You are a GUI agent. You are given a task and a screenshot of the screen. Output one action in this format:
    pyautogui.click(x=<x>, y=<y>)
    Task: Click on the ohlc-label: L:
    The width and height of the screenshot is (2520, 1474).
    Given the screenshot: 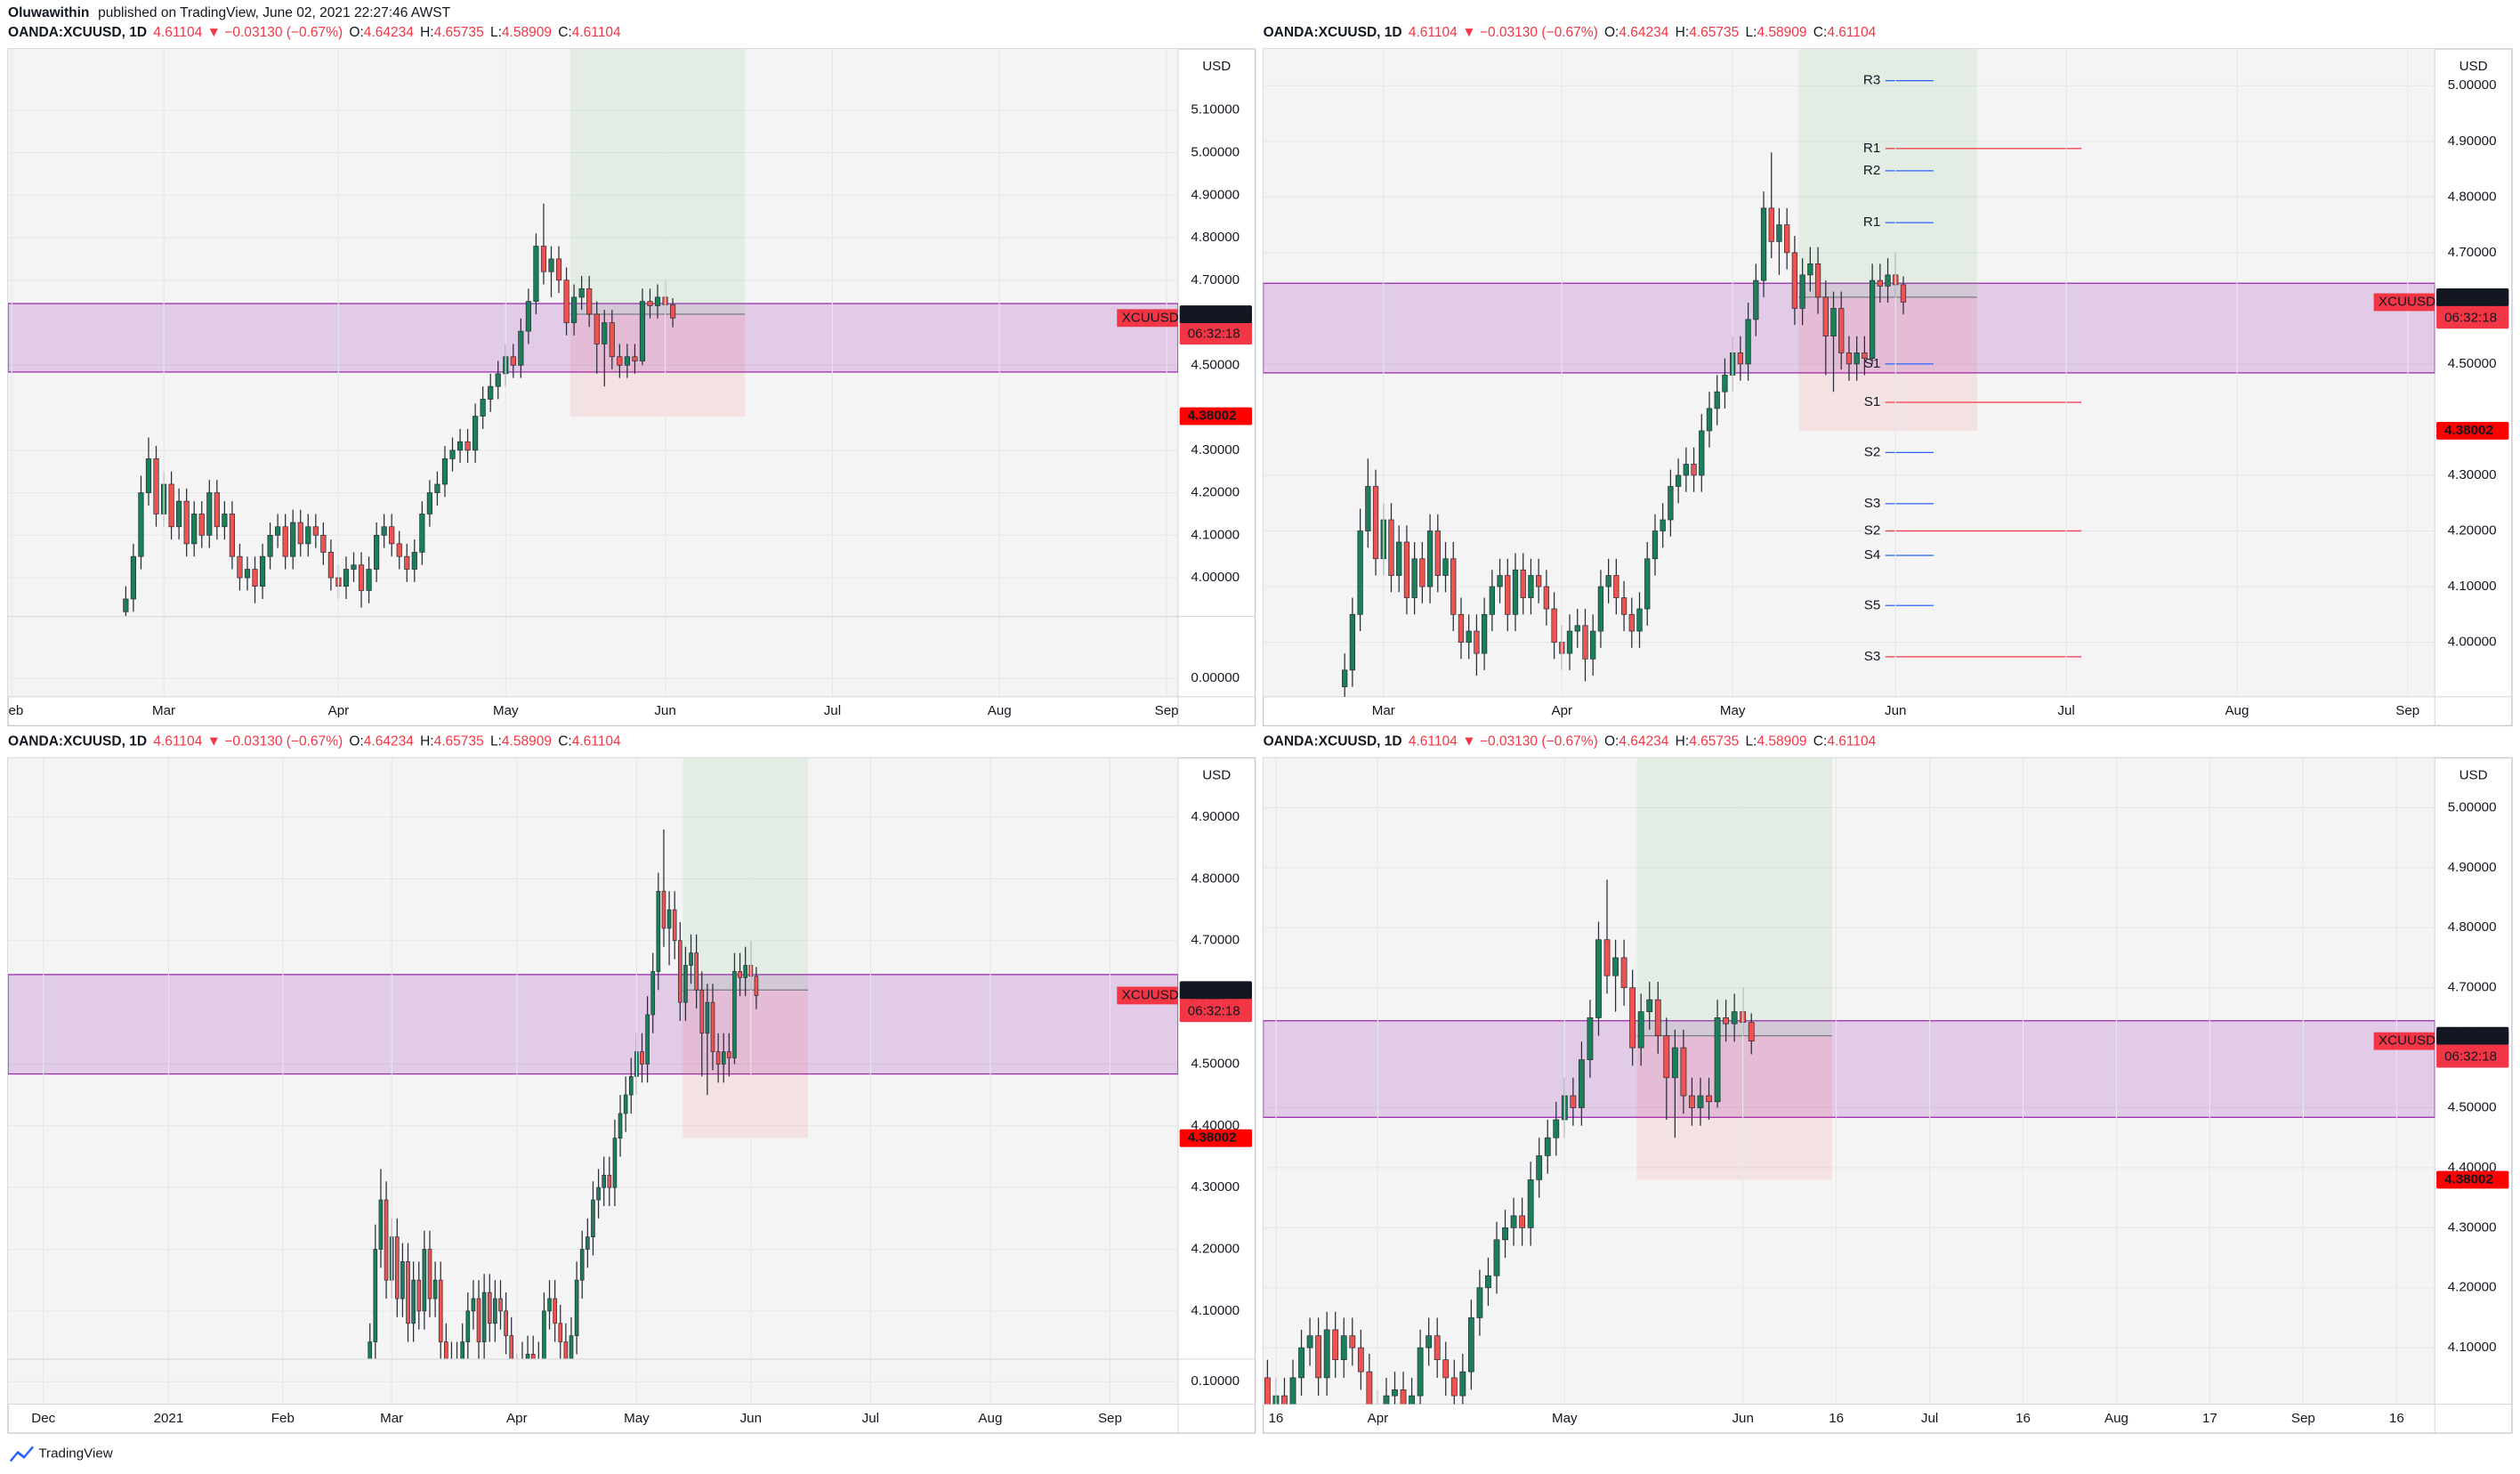 What is the action you would take?
    pyautogui.click(x=1751, y=32)
    